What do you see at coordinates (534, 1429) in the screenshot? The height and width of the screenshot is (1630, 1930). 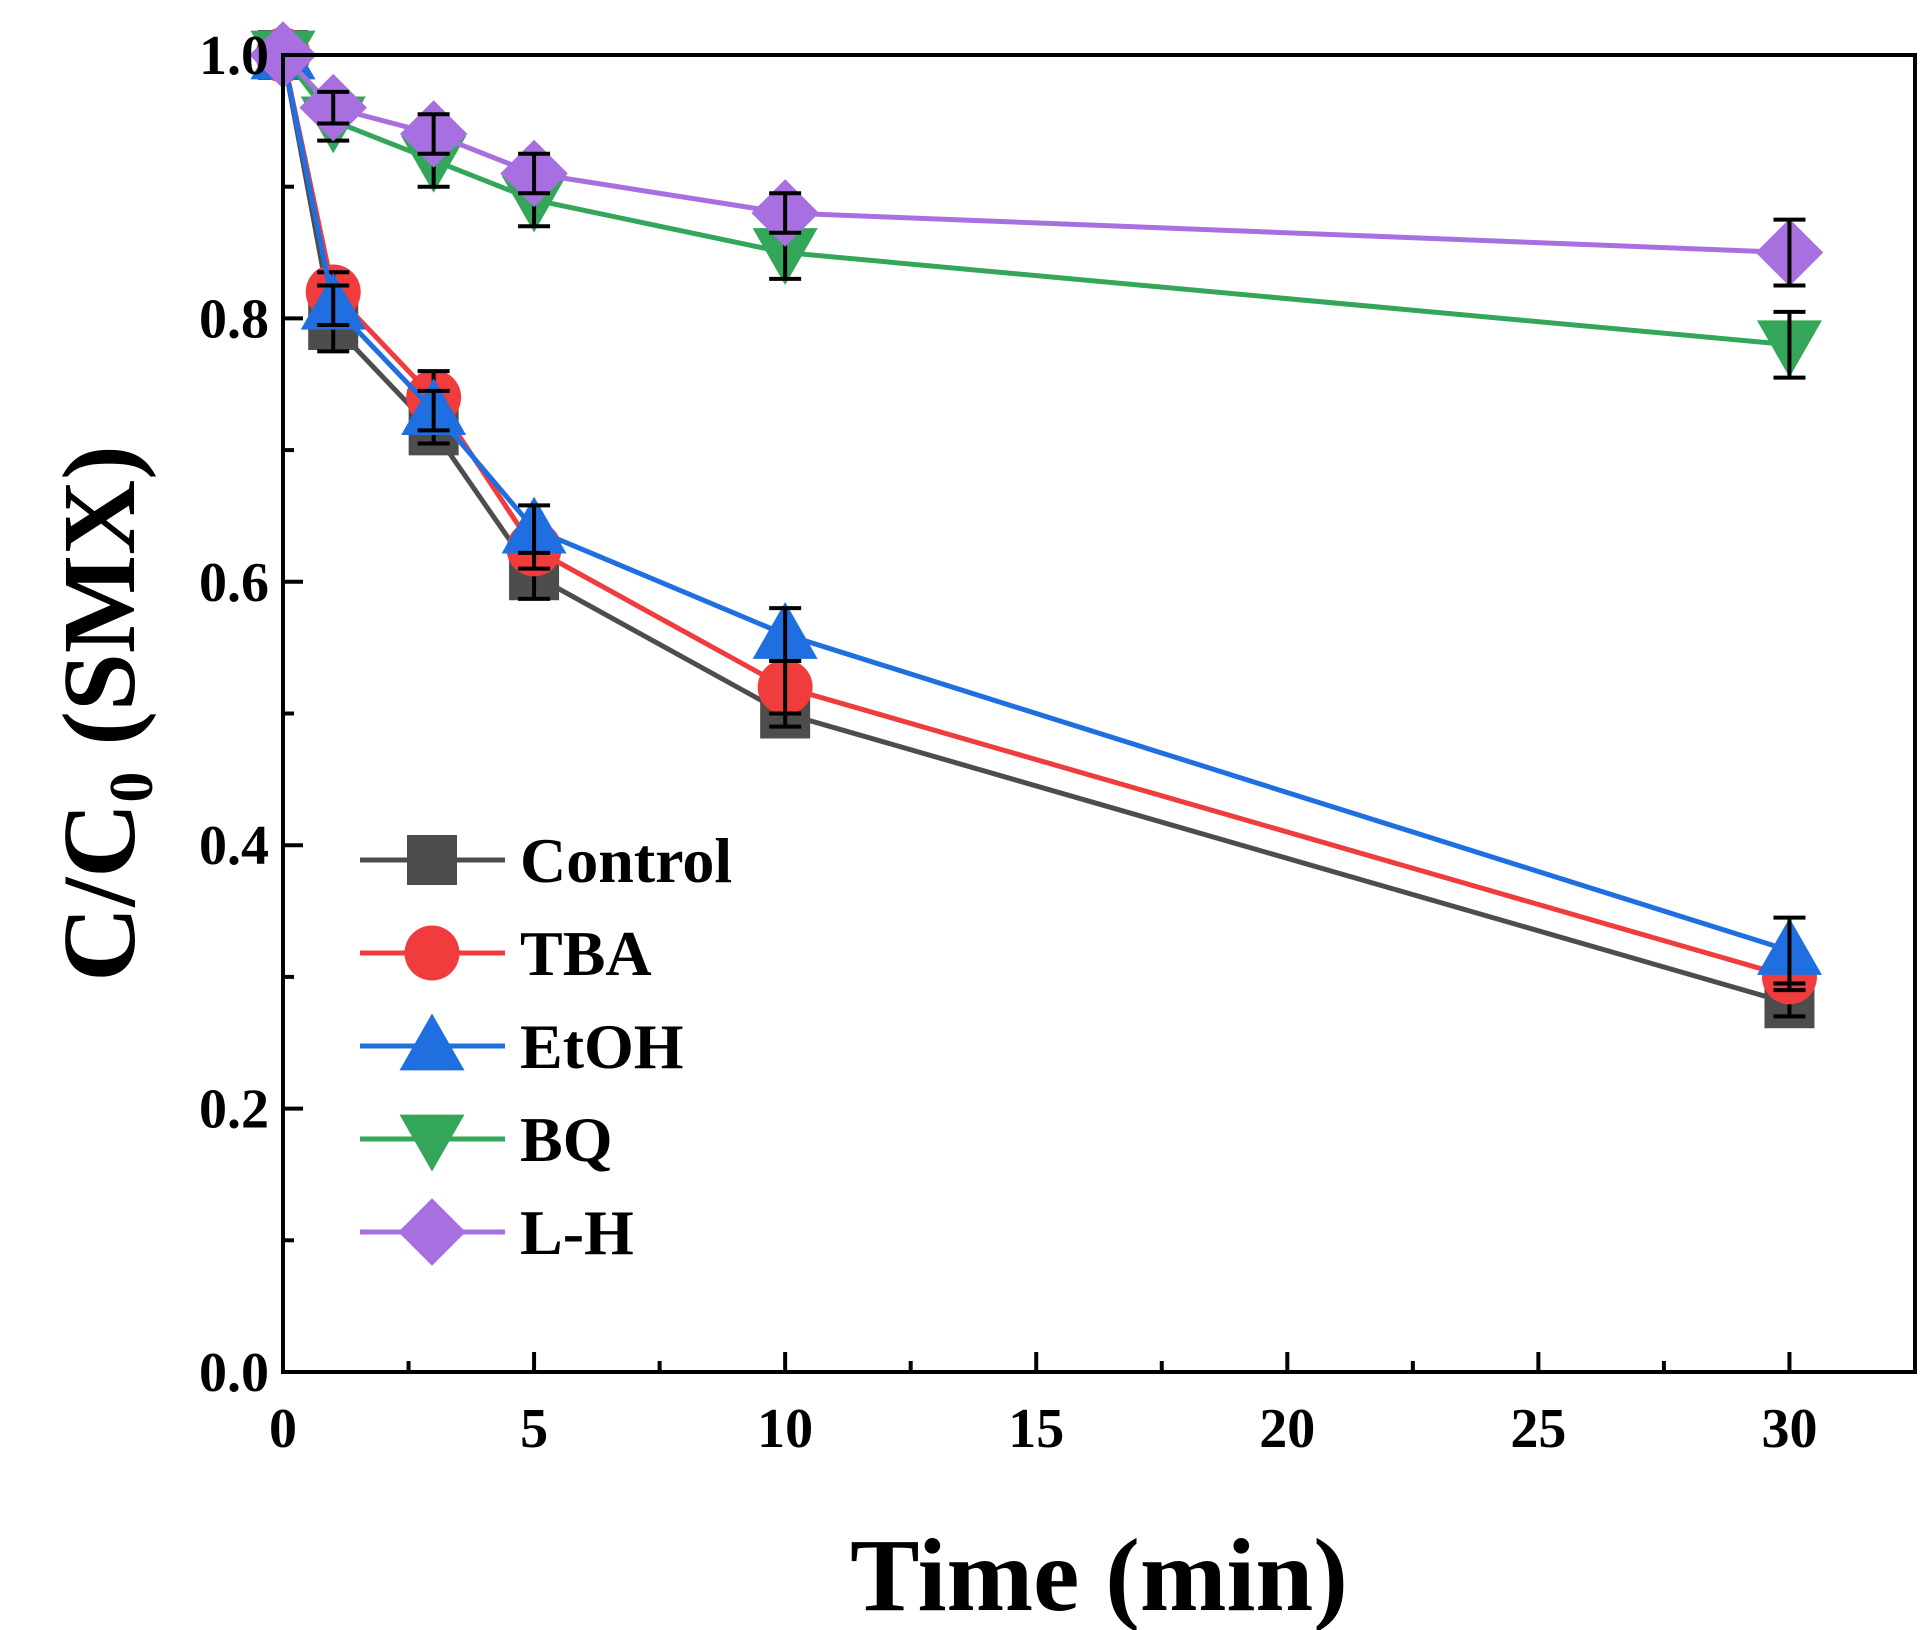 I see `x-tick-label: 5` at bounding box center [534, 1429].